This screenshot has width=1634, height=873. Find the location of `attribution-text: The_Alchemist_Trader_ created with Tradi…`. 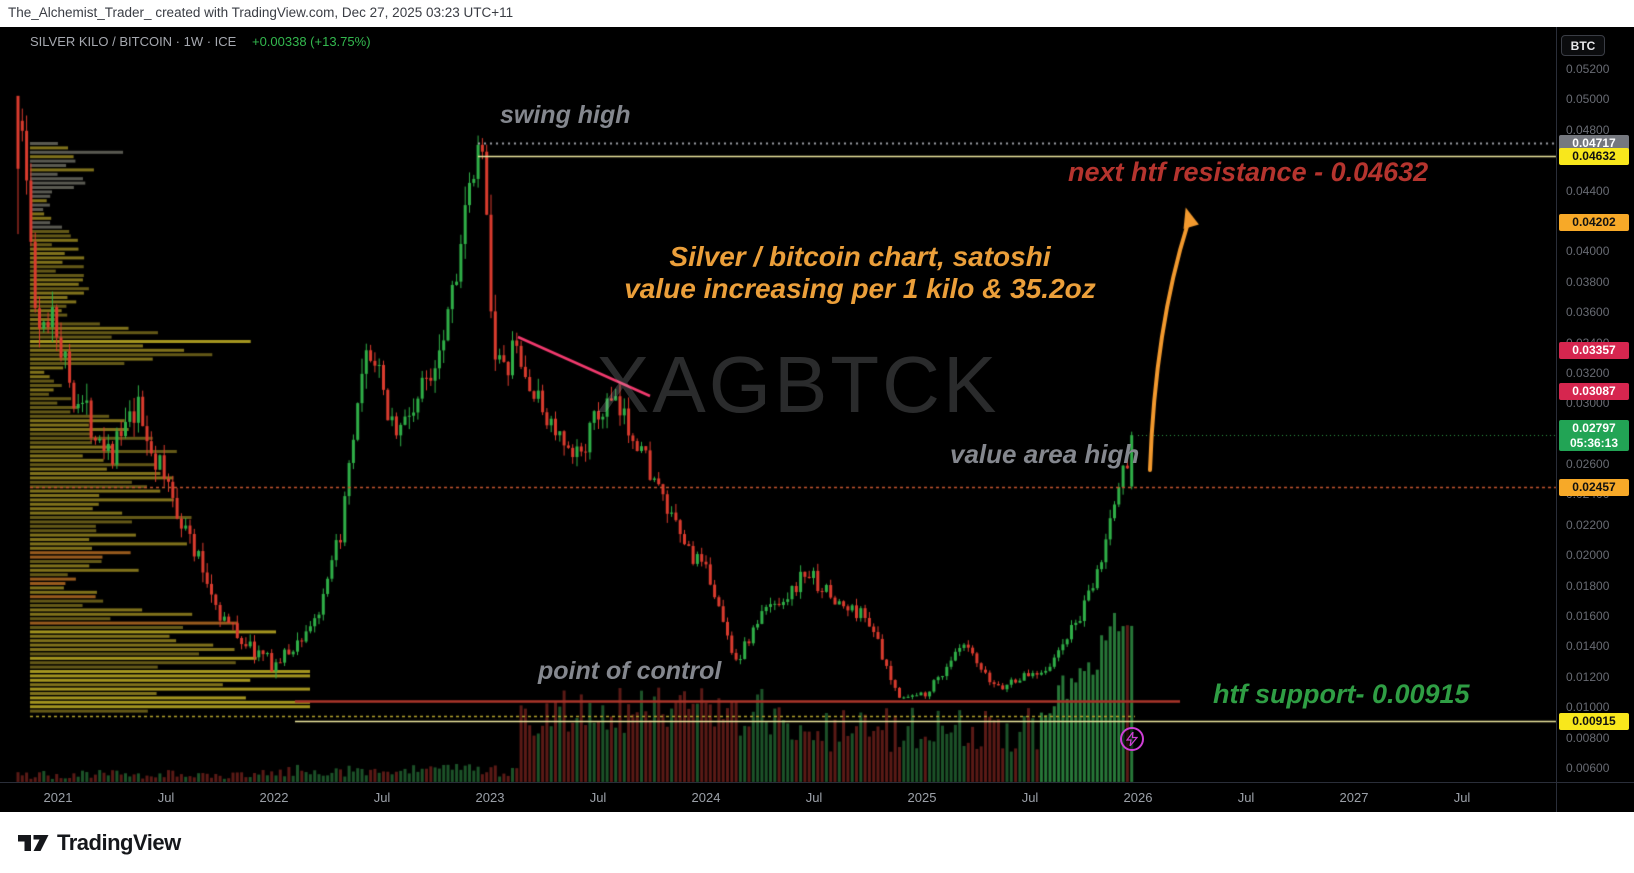

attribution-text: The_Alchemist_Trader_ created with Tradi… is located at coordinates (261, 12).